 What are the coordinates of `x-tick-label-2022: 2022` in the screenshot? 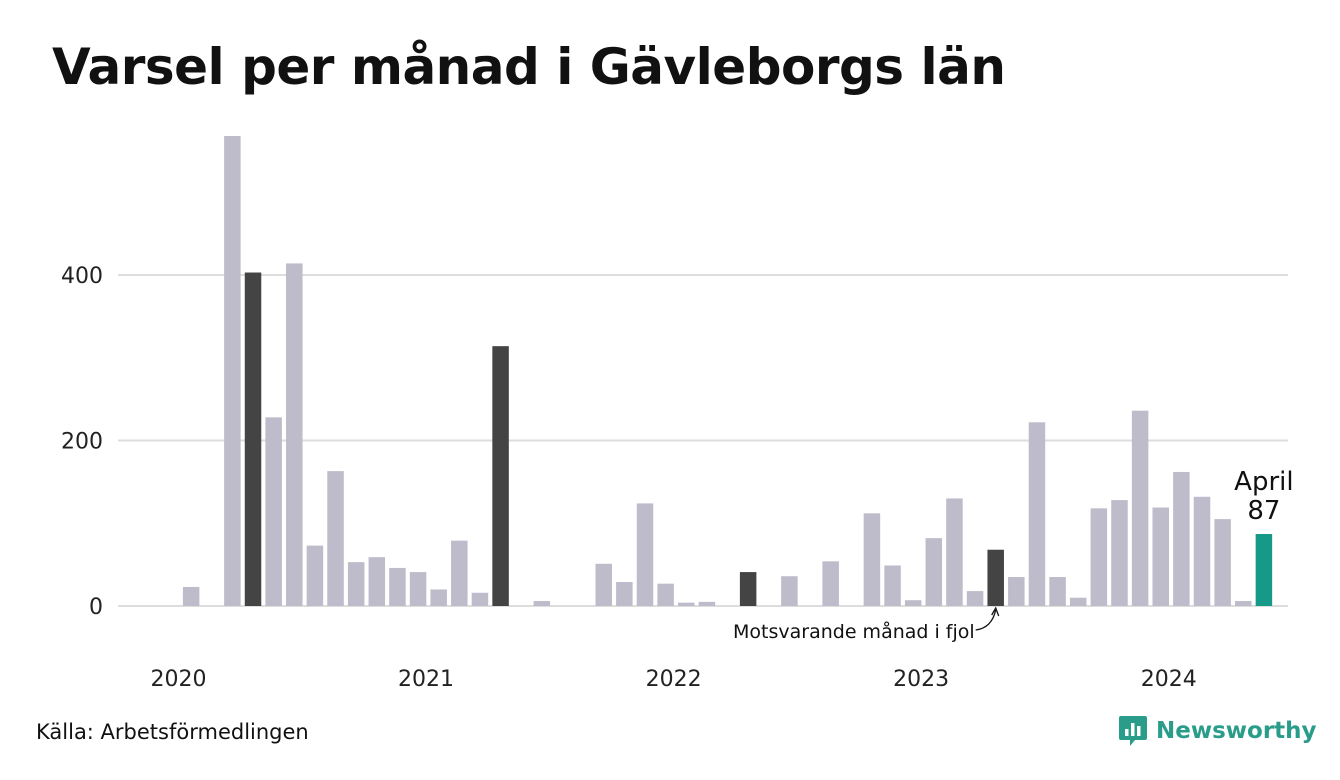 It's located at (674, 679).